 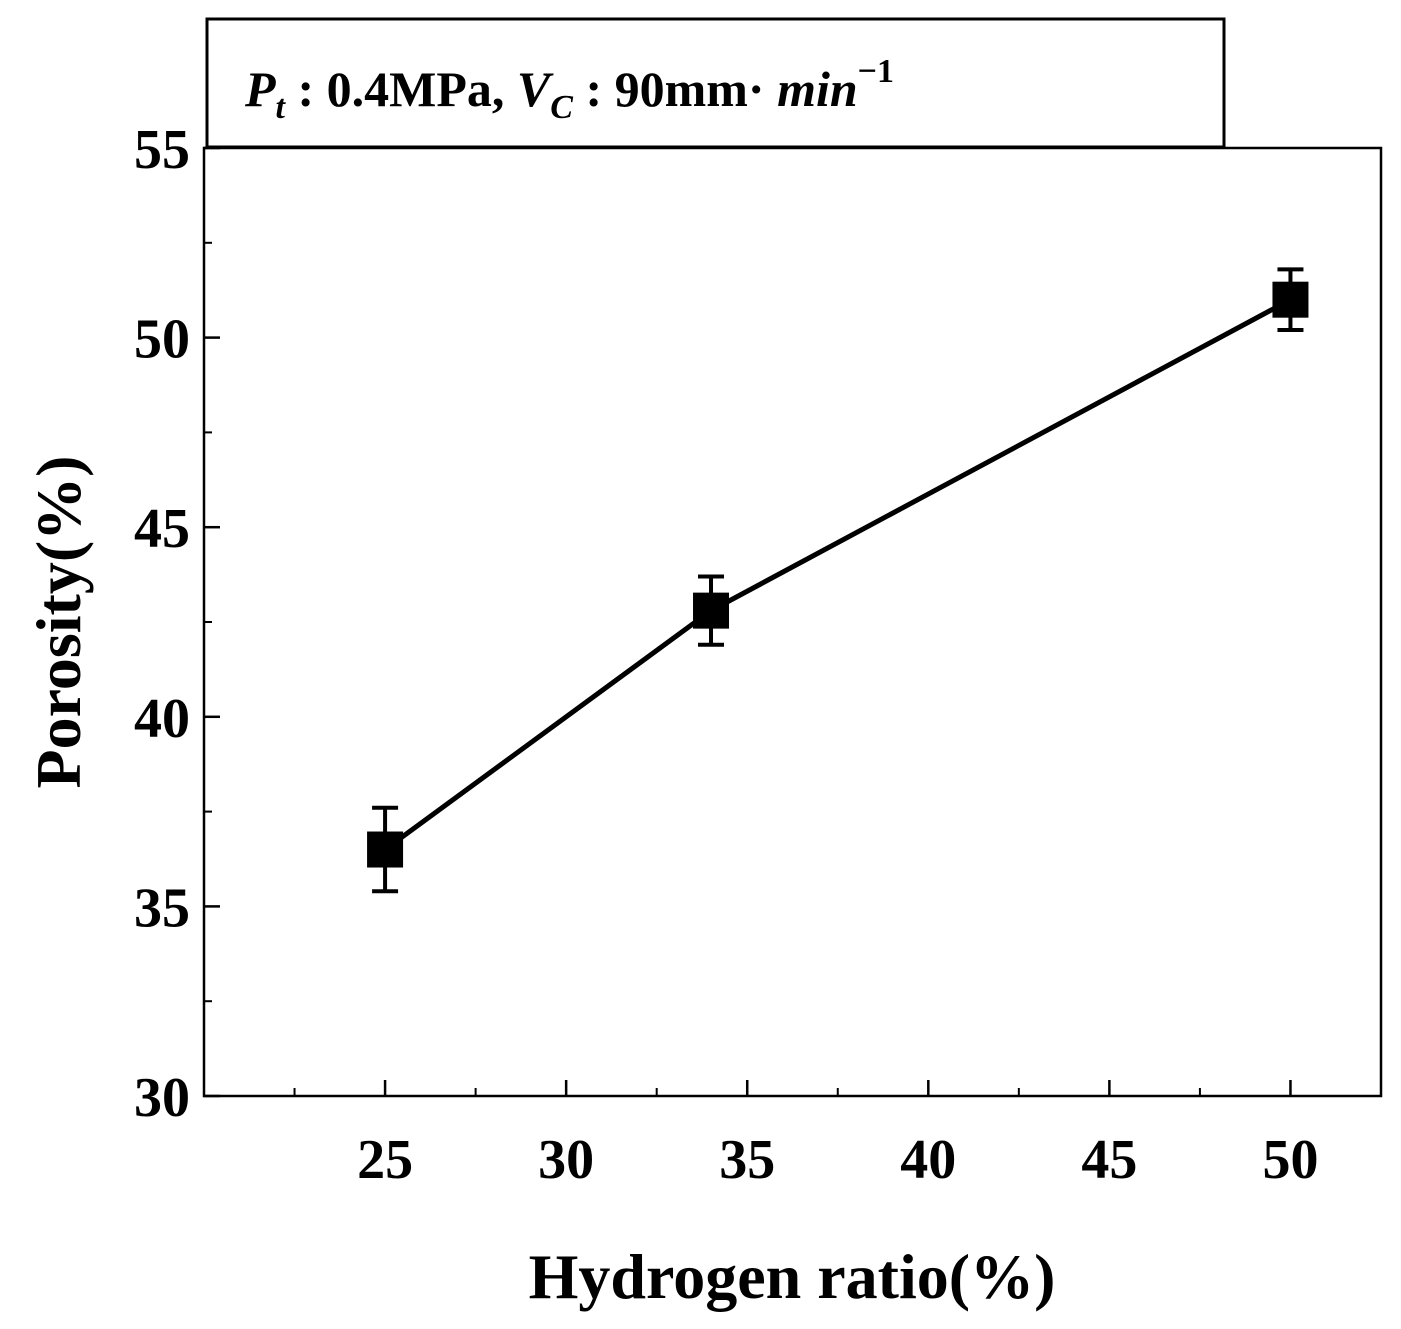 I want to click on y-tick-label: 40, so click(x=162, y=719).